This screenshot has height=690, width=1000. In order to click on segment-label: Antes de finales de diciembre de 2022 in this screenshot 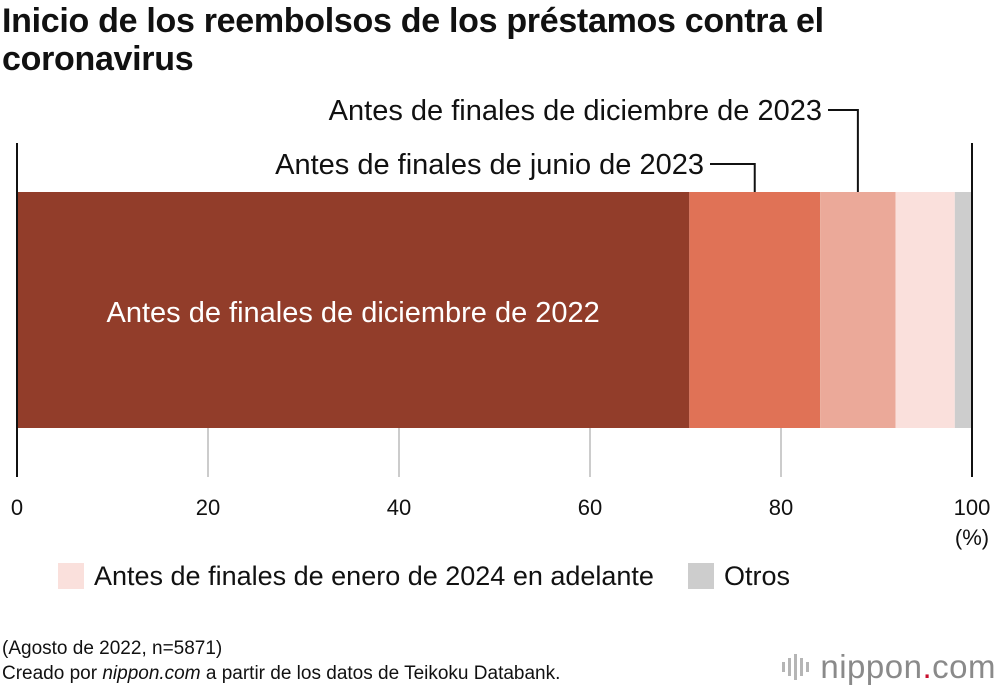, I will do `click(352, 313)`.